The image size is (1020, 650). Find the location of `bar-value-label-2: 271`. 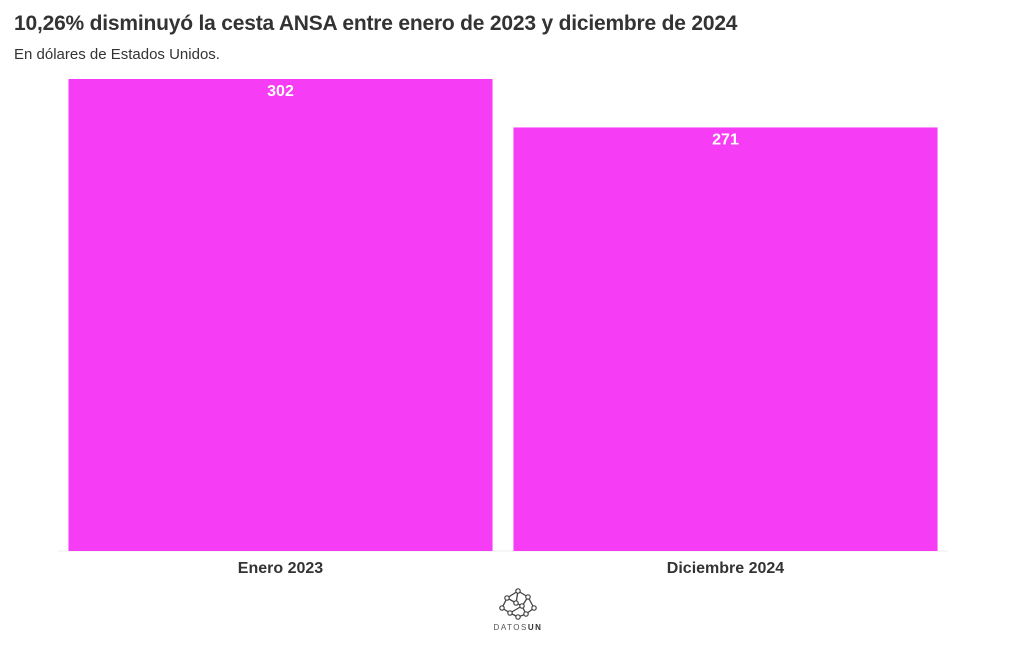

bar-value-label-2: 271 is located at coordinates (725, 139).